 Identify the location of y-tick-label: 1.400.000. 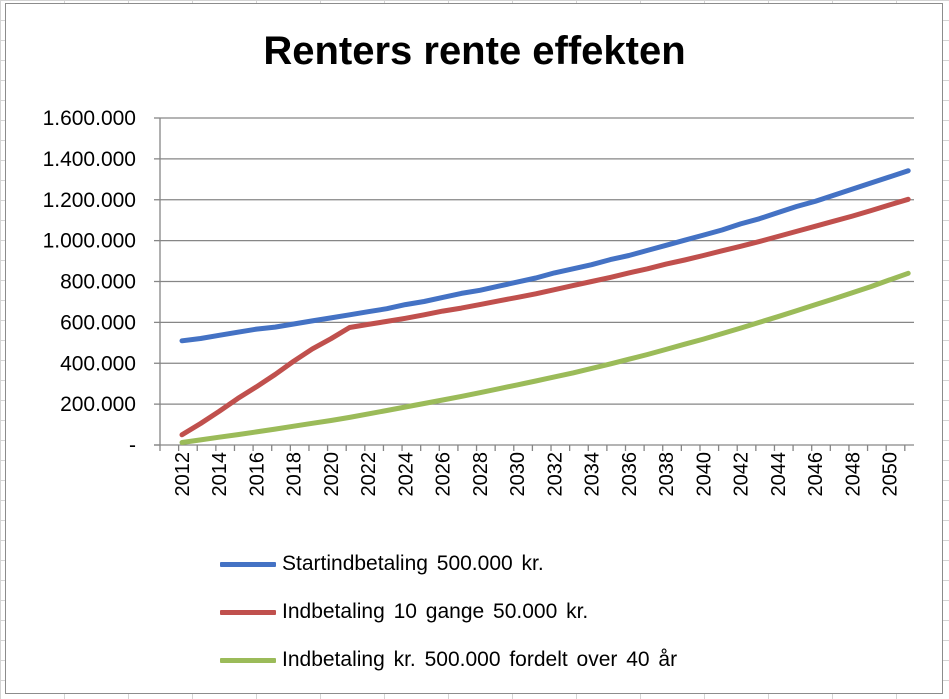
(89, 159).